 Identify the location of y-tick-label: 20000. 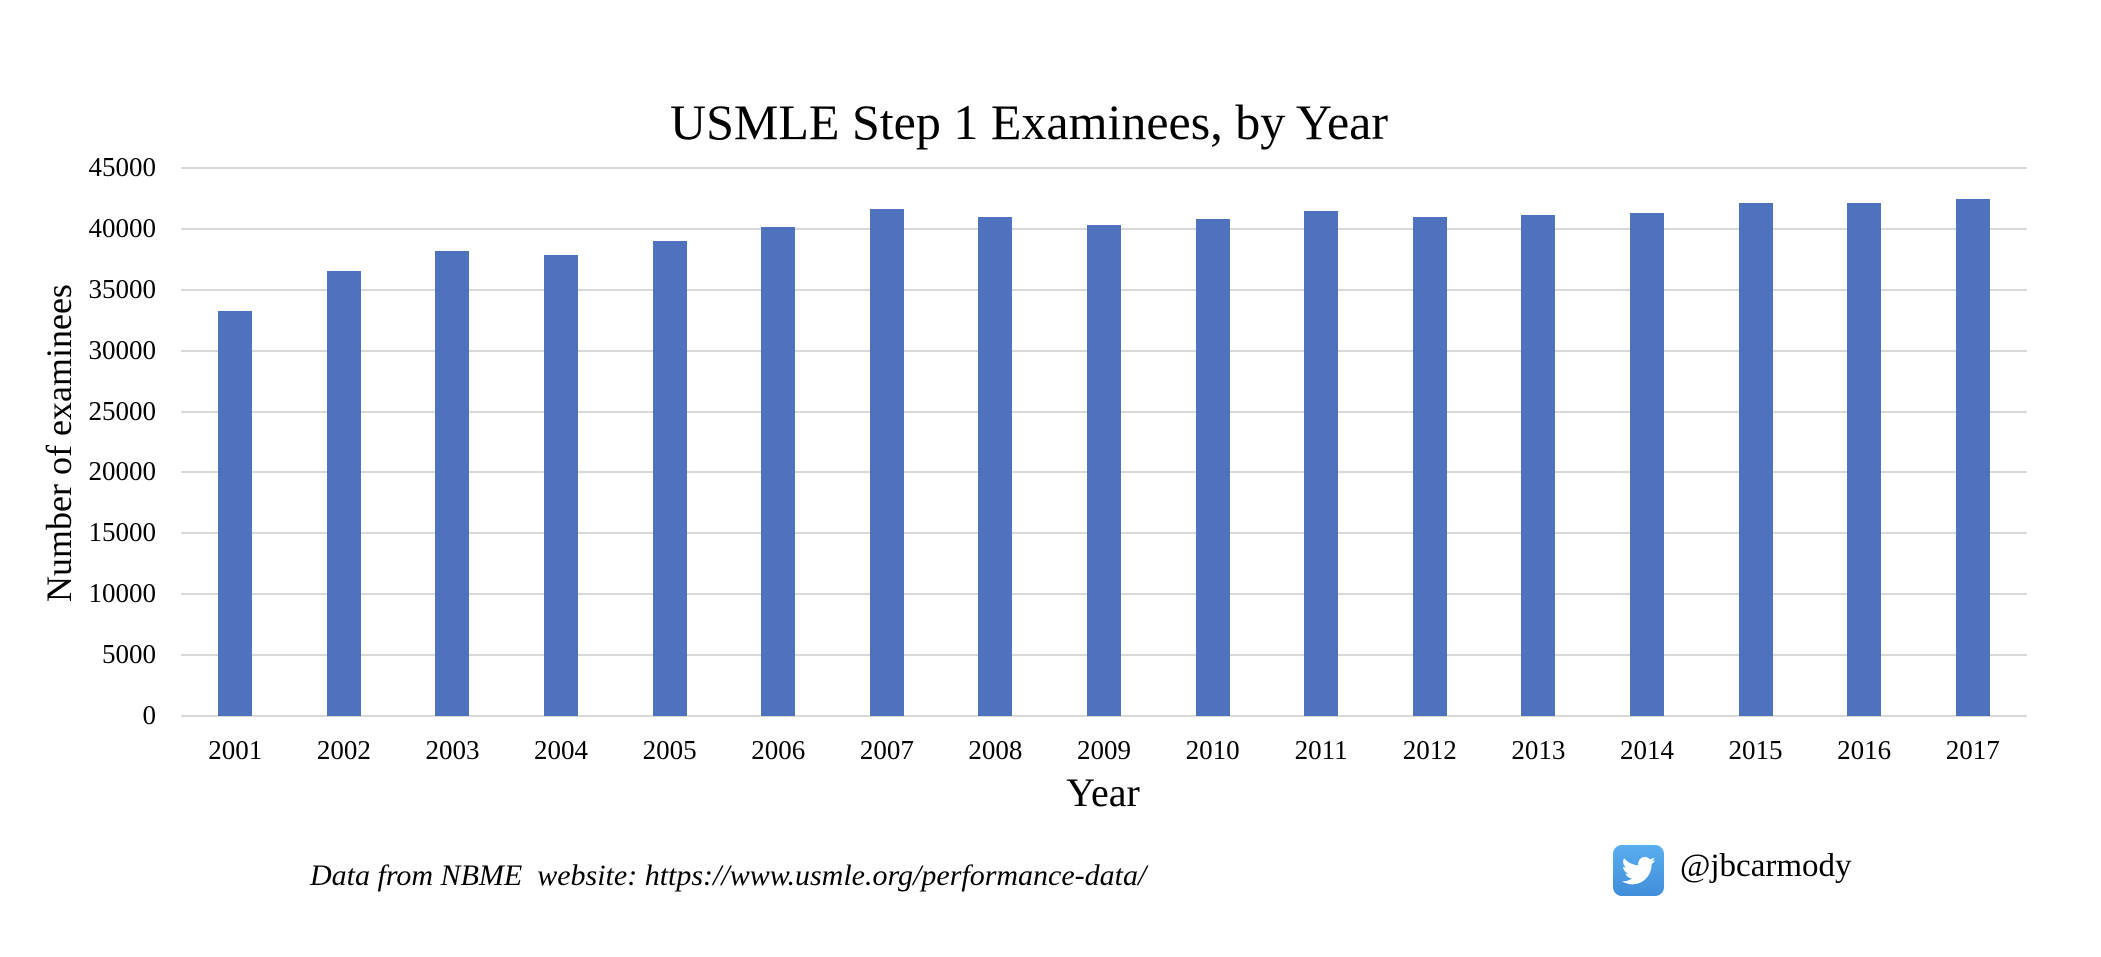
(122, 471).